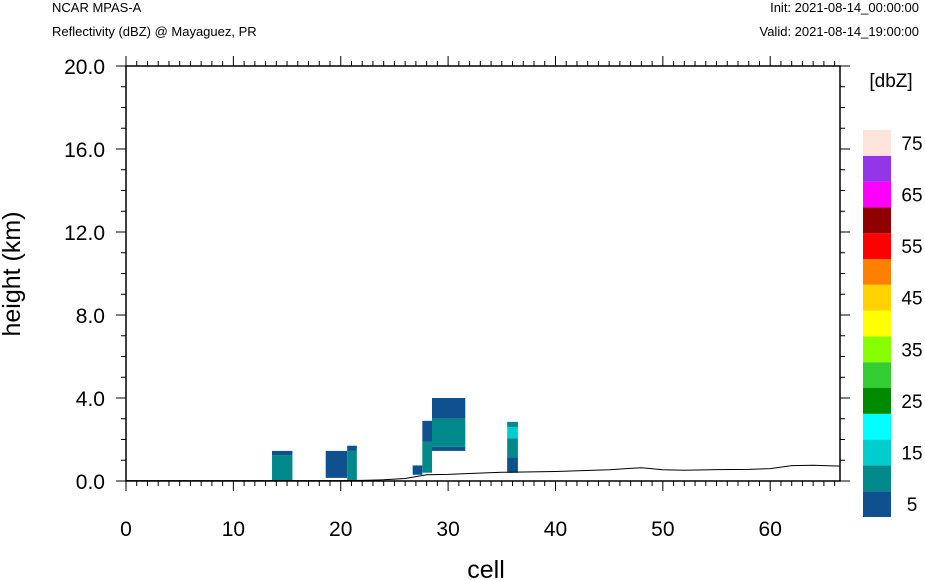 This screenshot has height=580, width=925. I want to click on x-tick-label: 20, so click(340, 529).